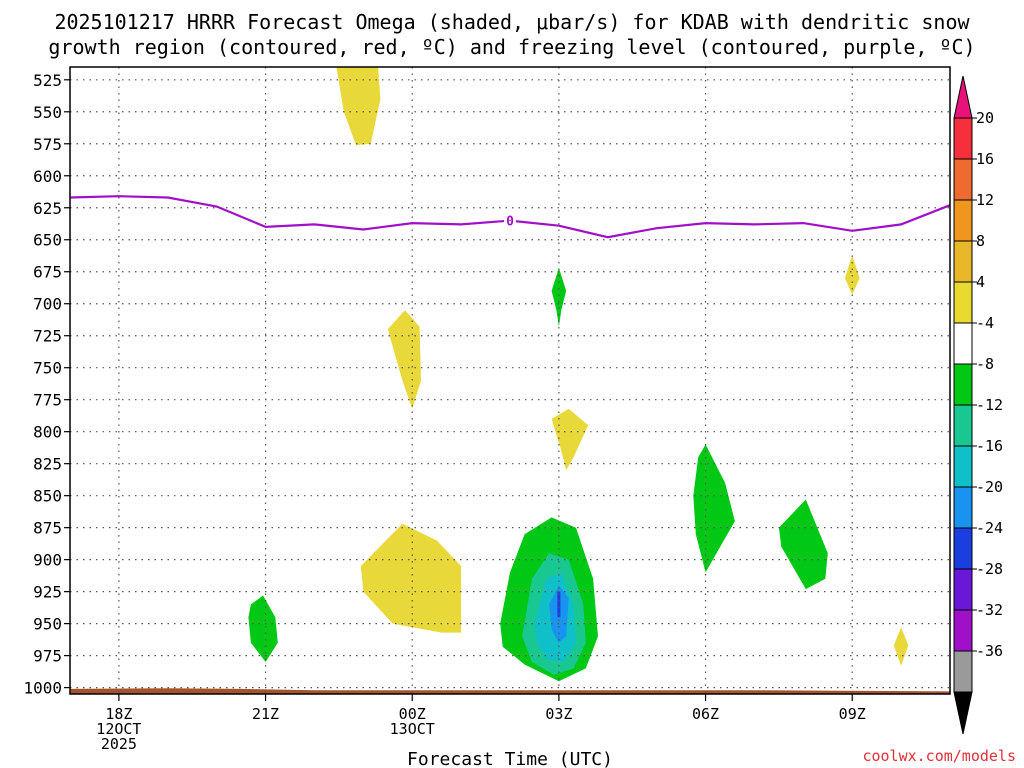 This screenshot has width=1024, height=768. I want to click on y-tick-label-625: 625, so click(47, 208).